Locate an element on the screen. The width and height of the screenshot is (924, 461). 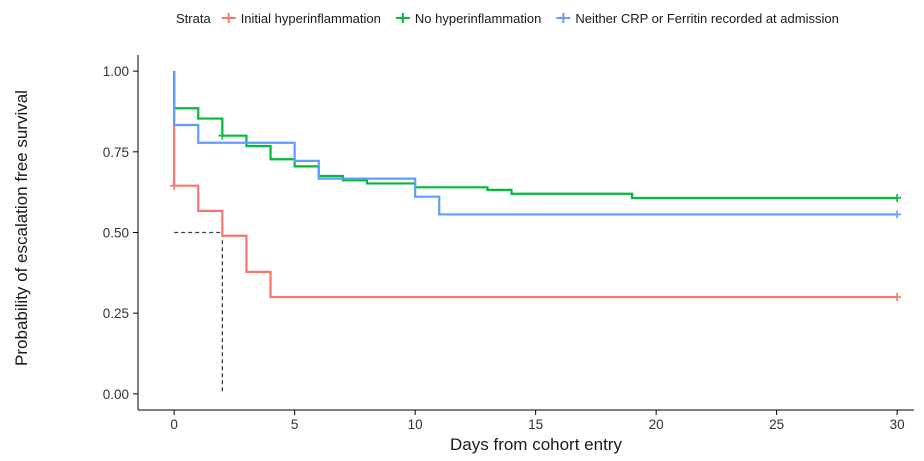
median-reference is located at coordinates (198, 312).